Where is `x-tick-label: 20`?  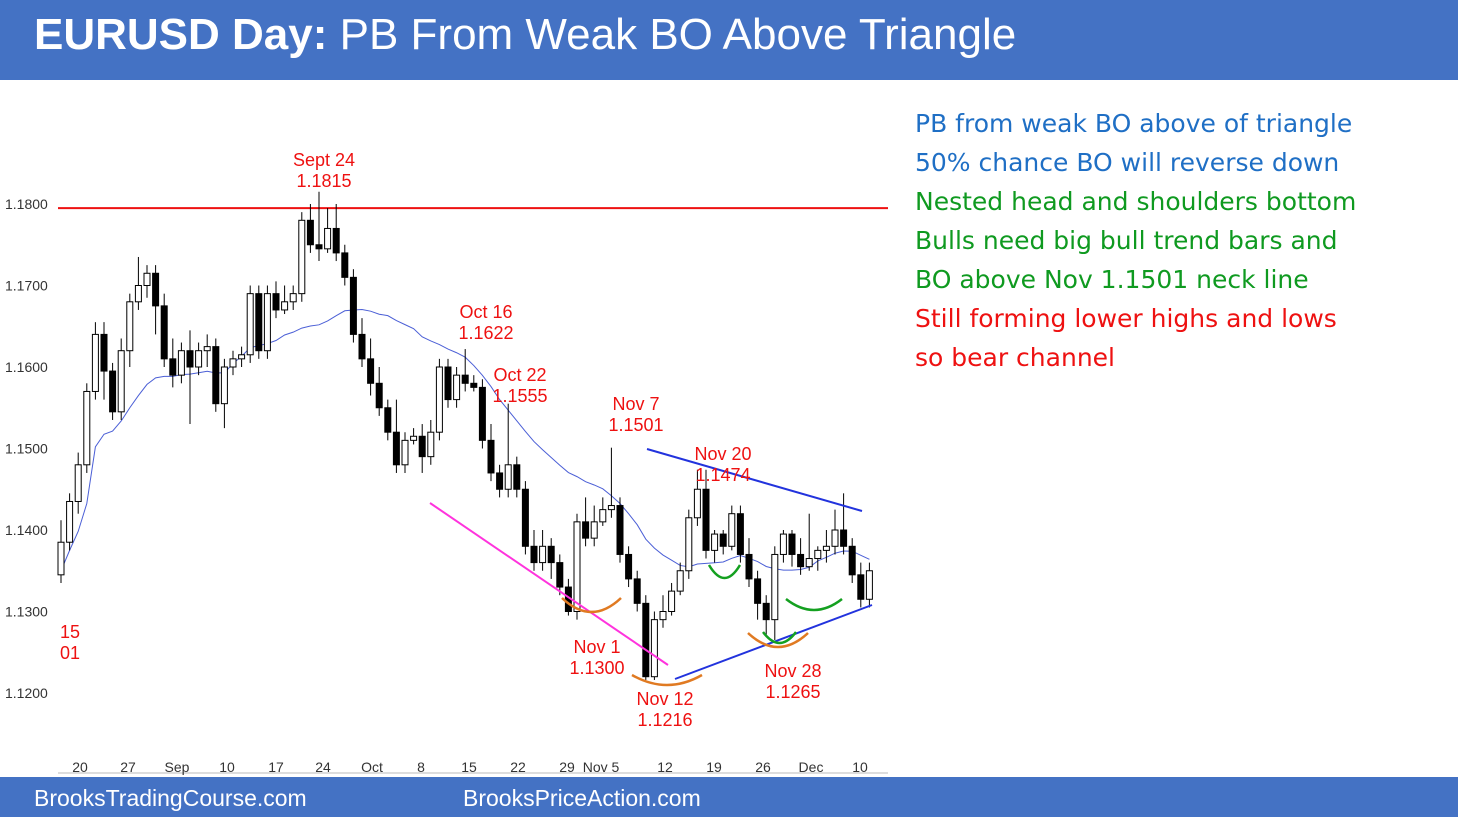 x-tick-label: 20 is located at coordinates (80, 767).